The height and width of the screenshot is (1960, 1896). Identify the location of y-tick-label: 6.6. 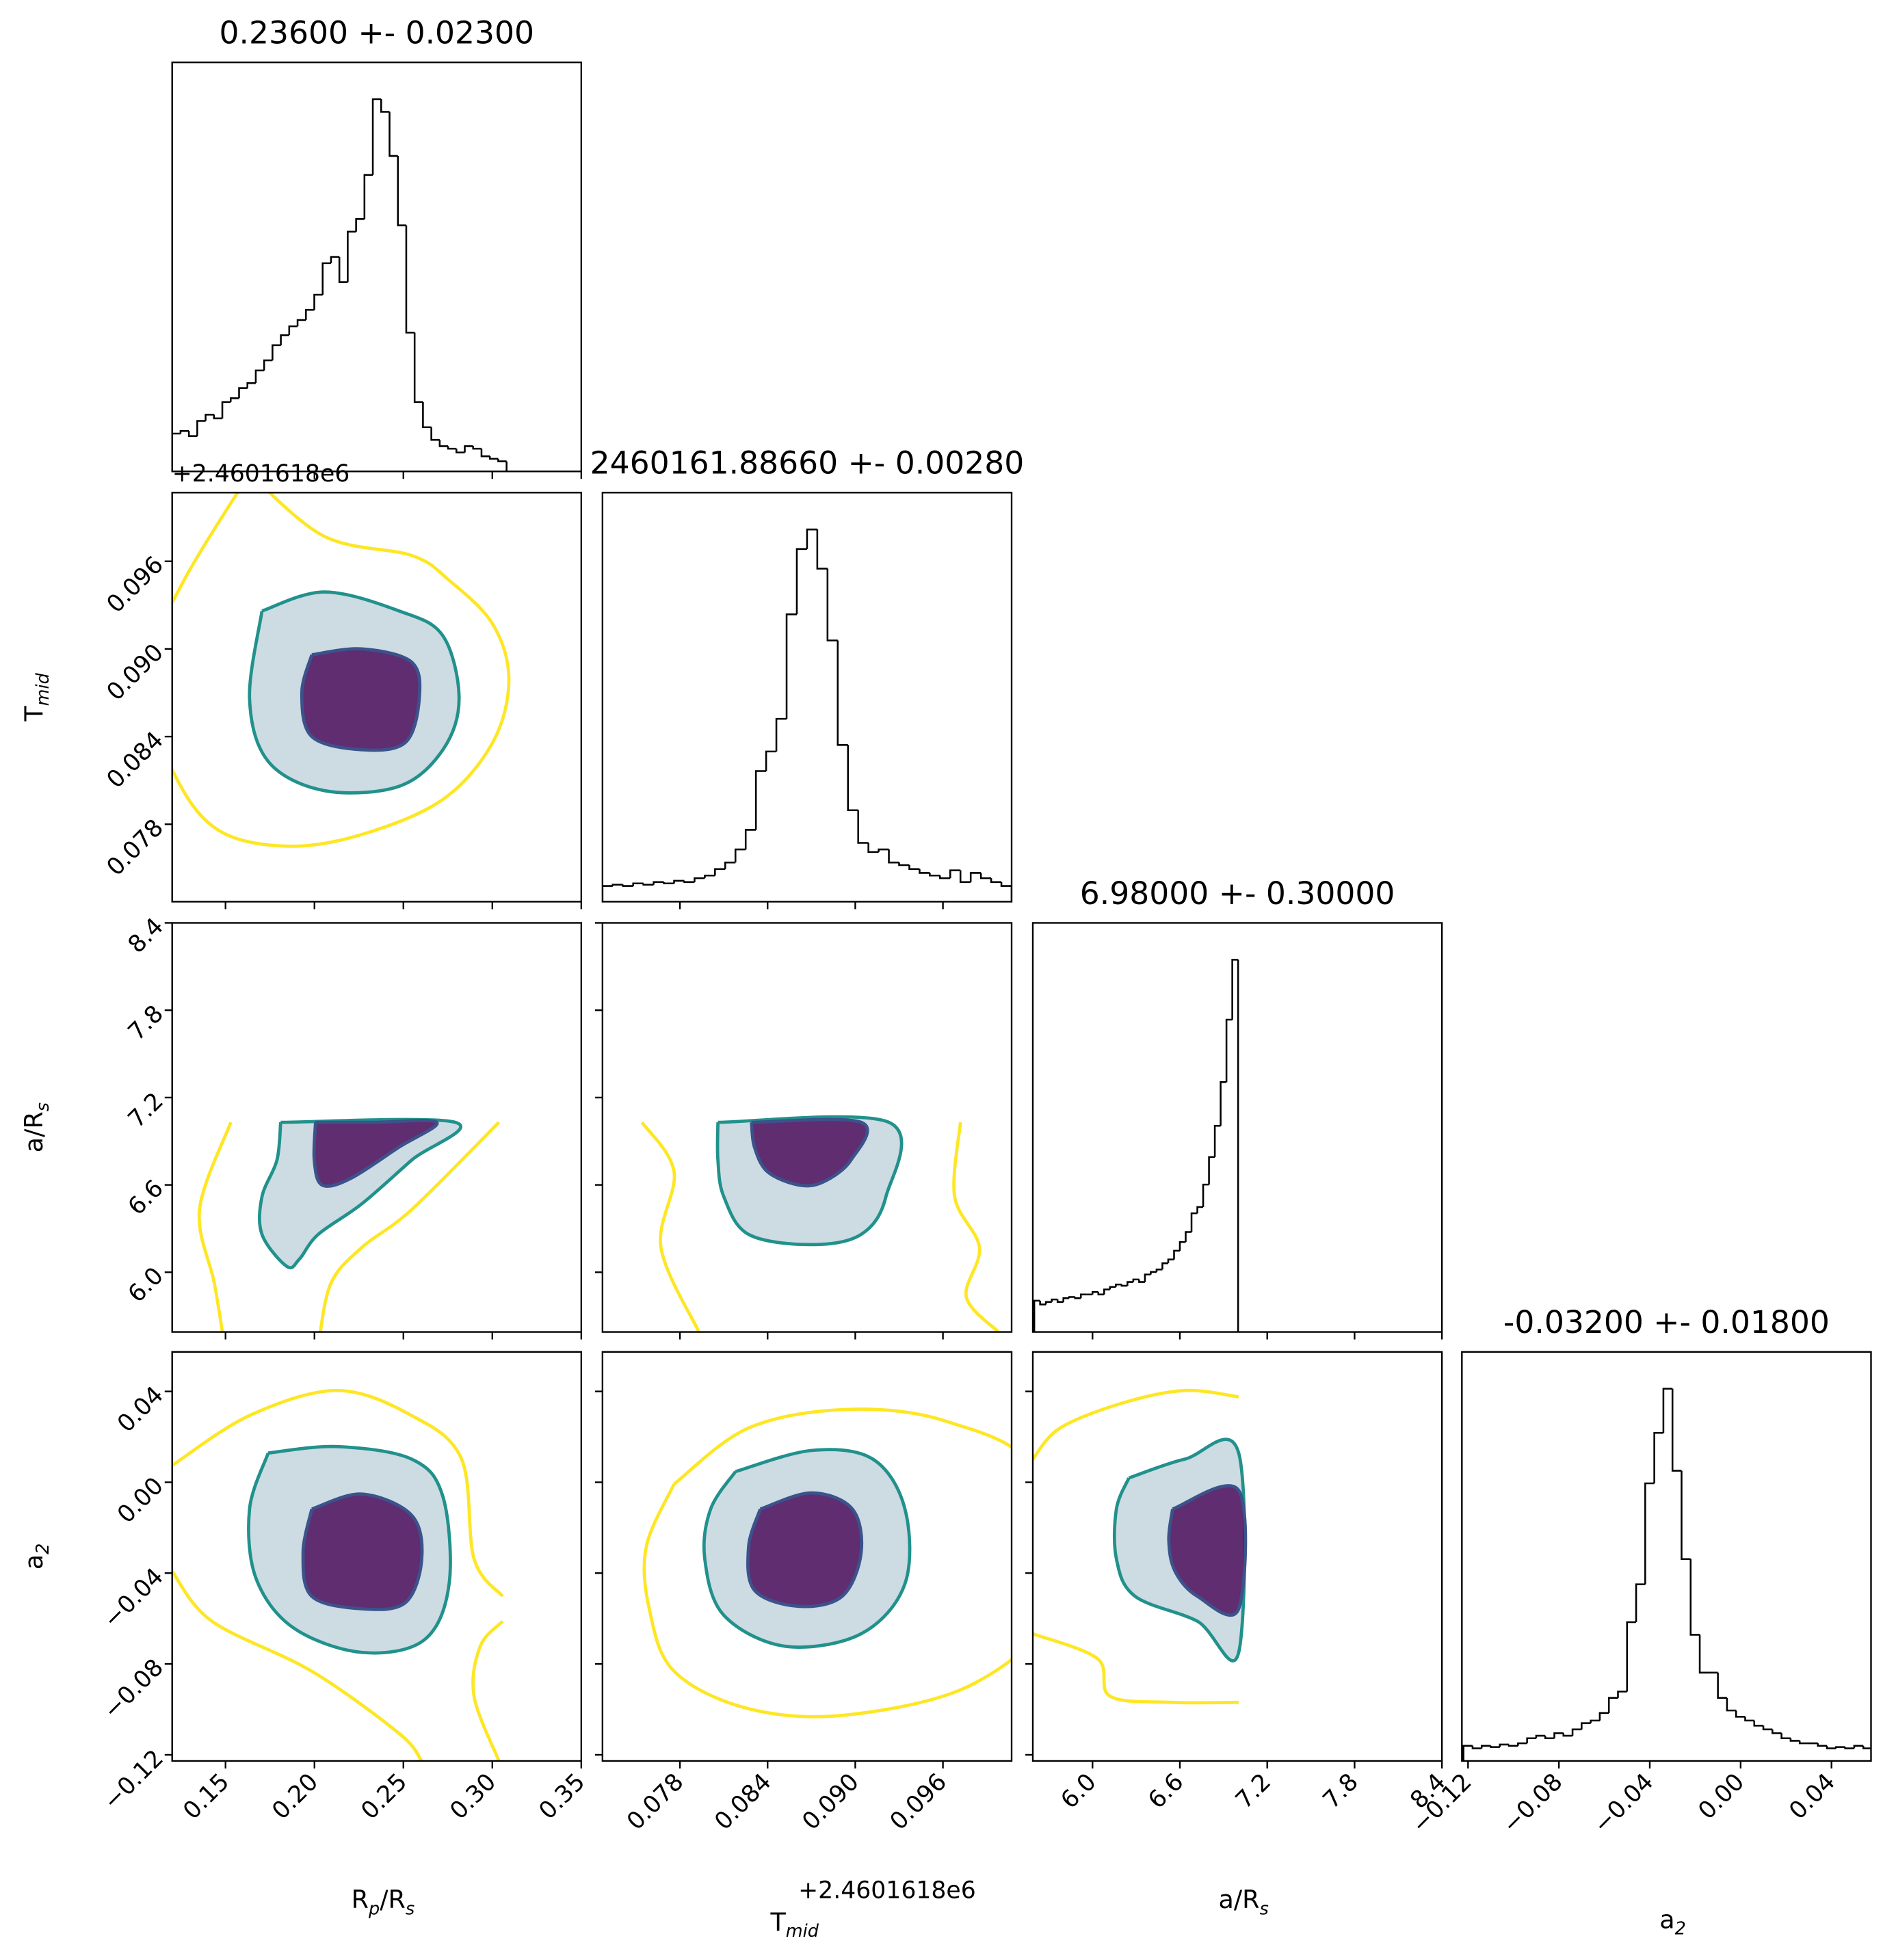
(146, 1198).